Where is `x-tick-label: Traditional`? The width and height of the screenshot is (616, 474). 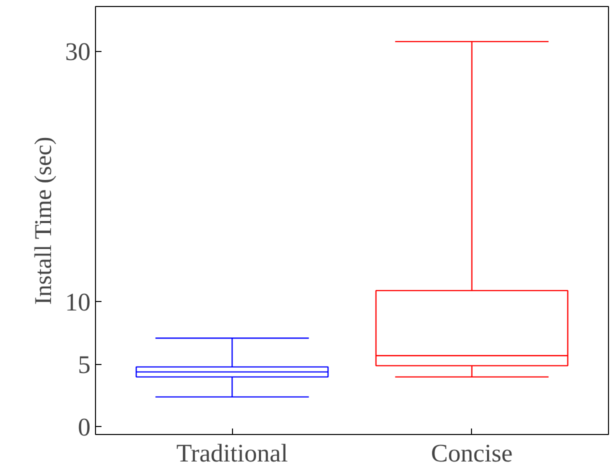 x-tick-label: Traditional is located at coordinates (232, 454).